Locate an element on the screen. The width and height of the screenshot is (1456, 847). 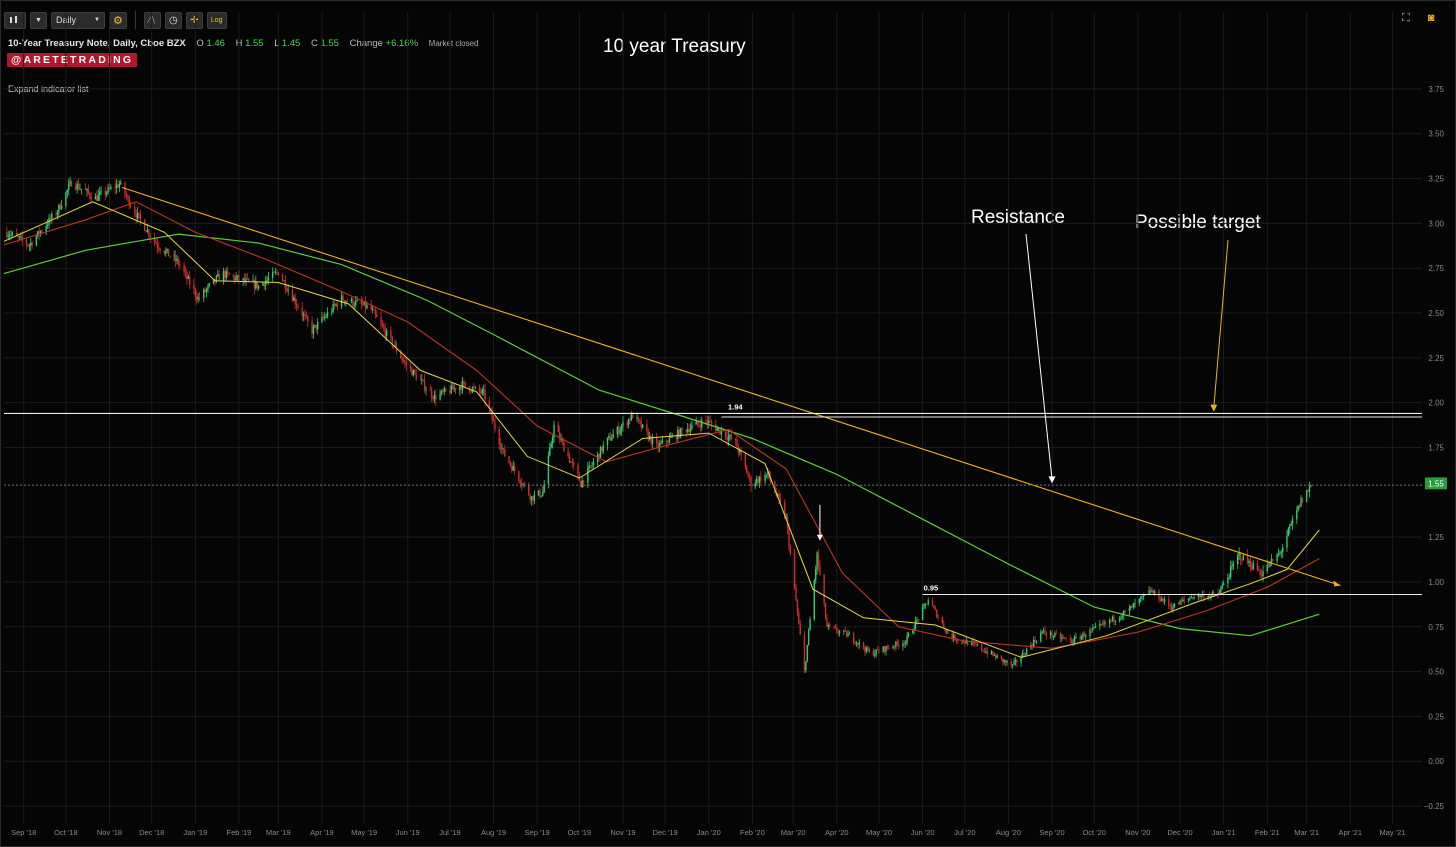
drawing-button: ✛ is located at coordinates (194, 20).